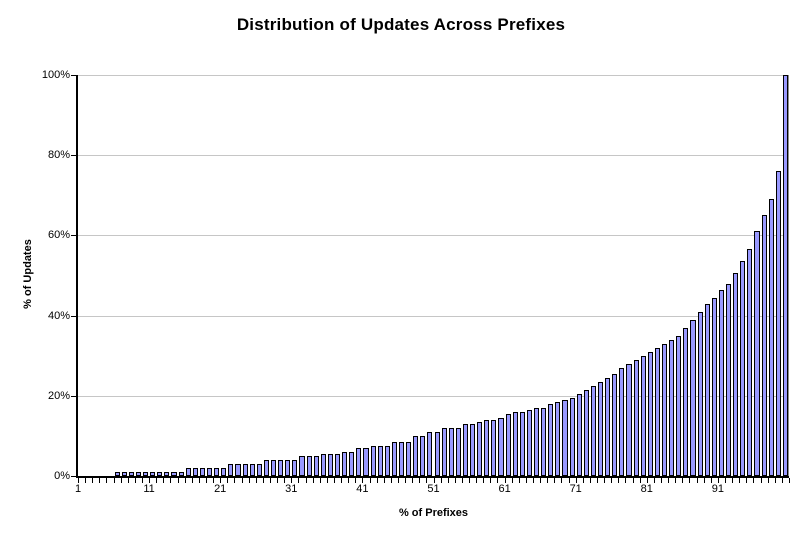 The image size is (802, 537). I want to click on x-tick-label: 61, so click(504, 489).